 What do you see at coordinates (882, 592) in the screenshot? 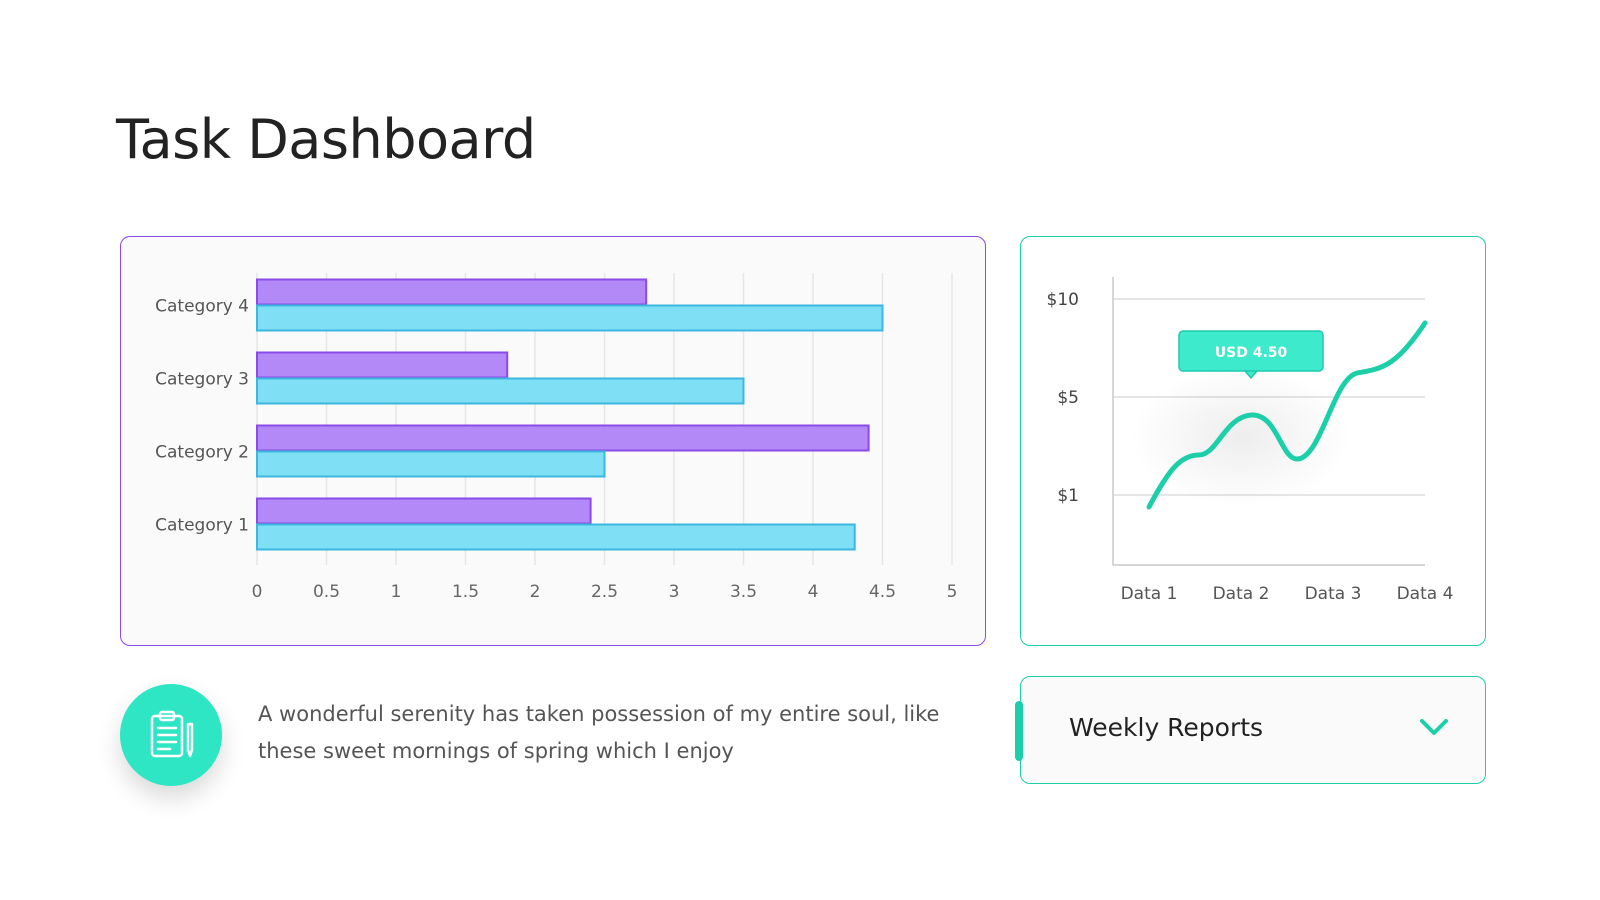
I see `x-tick-label: 4.5` at bounding box center [882, 592].